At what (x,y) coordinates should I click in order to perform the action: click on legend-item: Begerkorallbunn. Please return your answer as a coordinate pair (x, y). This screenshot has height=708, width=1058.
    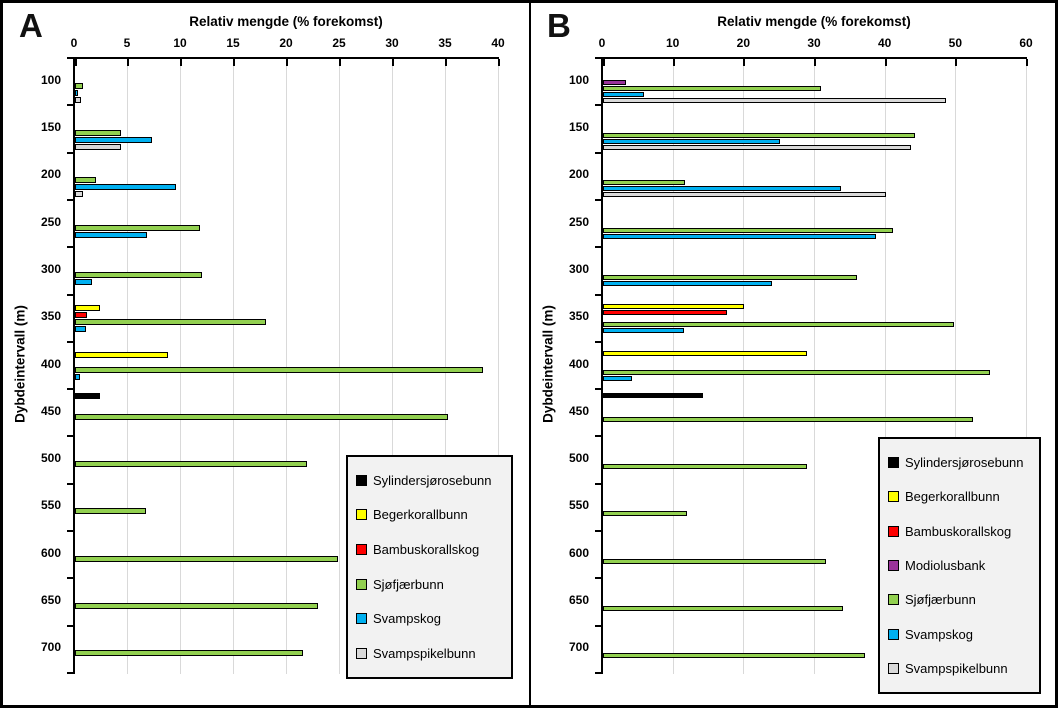
    Looking at the image, I should click on (429, 514).